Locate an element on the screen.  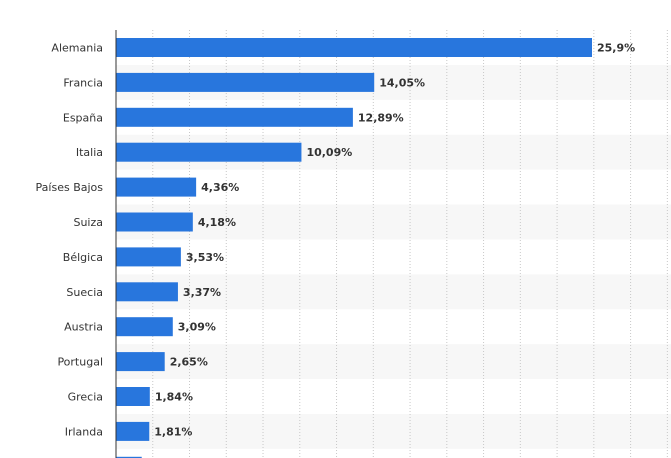
value-label-paises-bajos: 4,36% is located at coordinates (220, 187).